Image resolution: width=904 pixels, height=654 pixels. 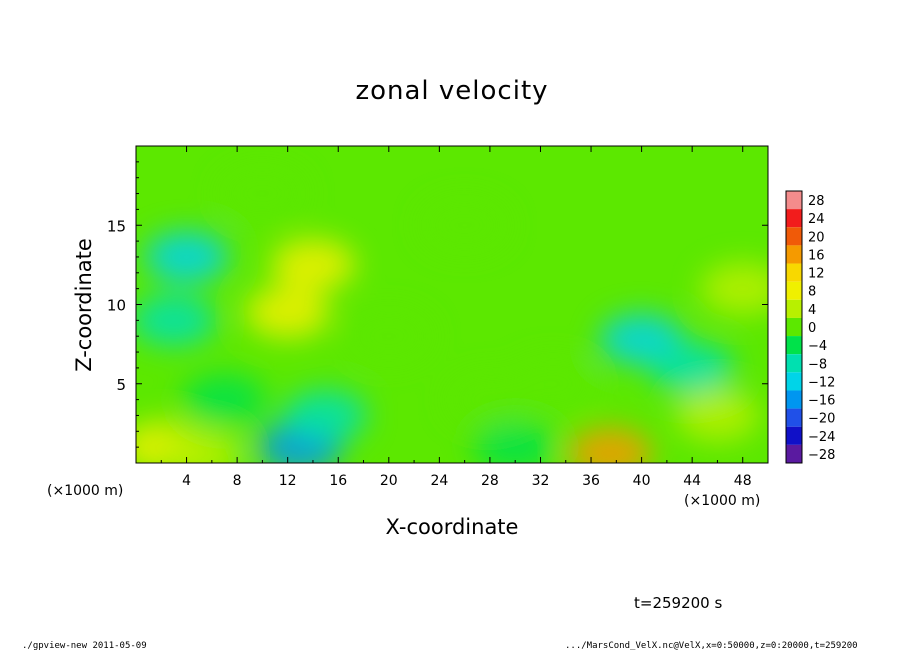 What do you see at coordinates (116, 306) in the screenshot?
I see `y-tick-label: 10` at bounding box center [116, 306].